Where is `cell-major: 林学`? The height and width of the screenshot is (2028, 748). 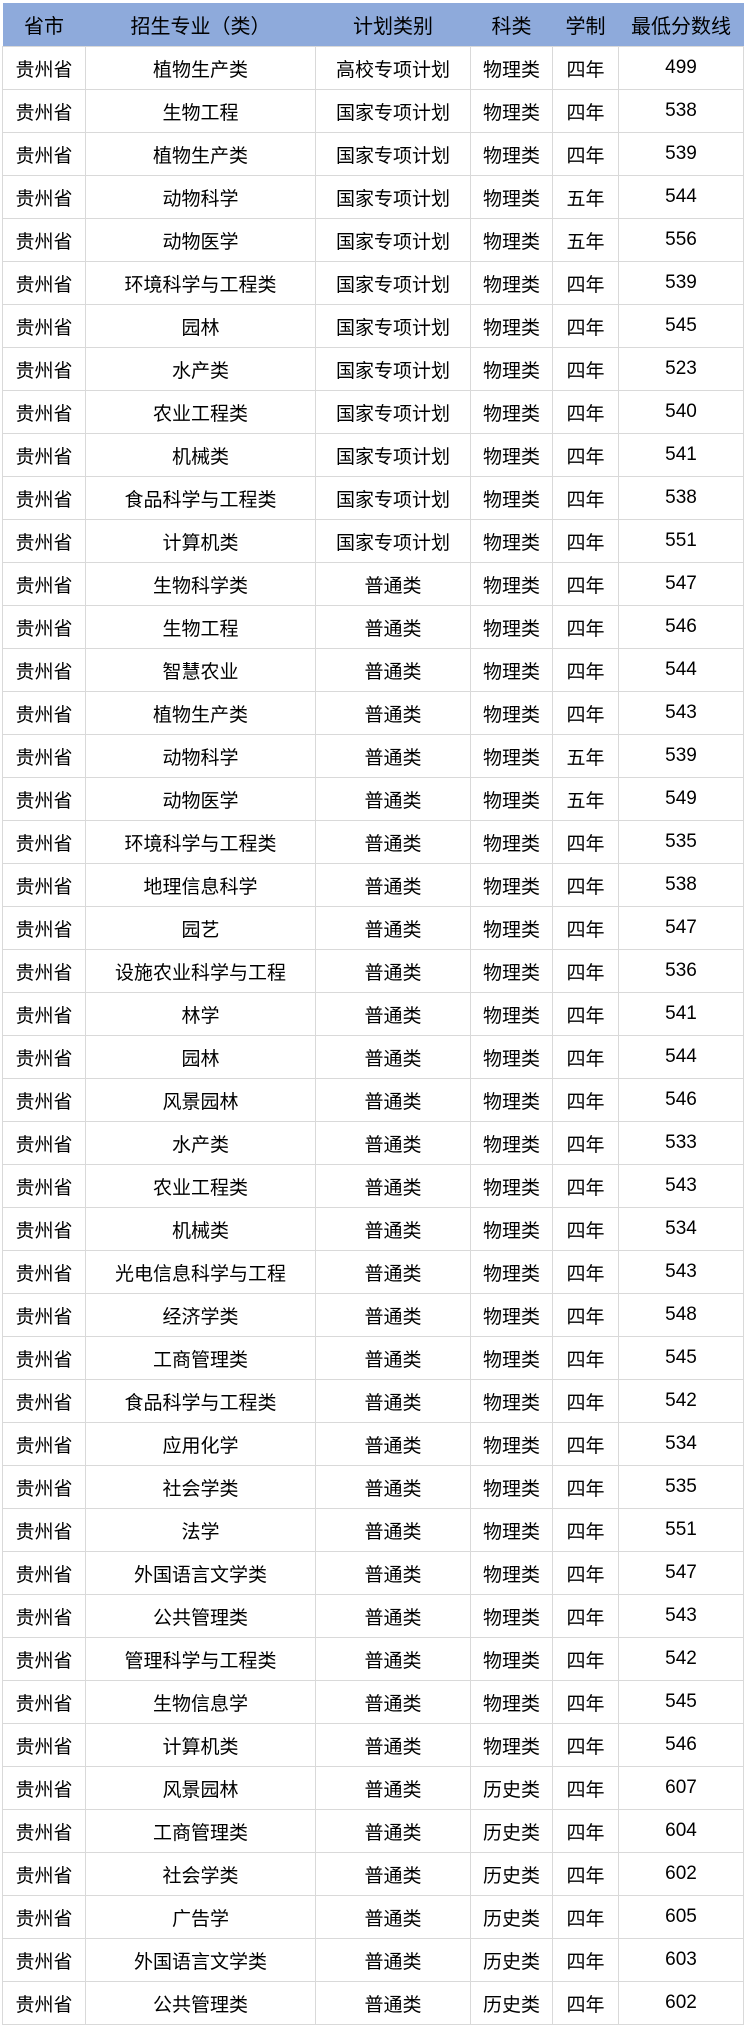
cell-major: 林学 is located at coordinates (200, 1014).